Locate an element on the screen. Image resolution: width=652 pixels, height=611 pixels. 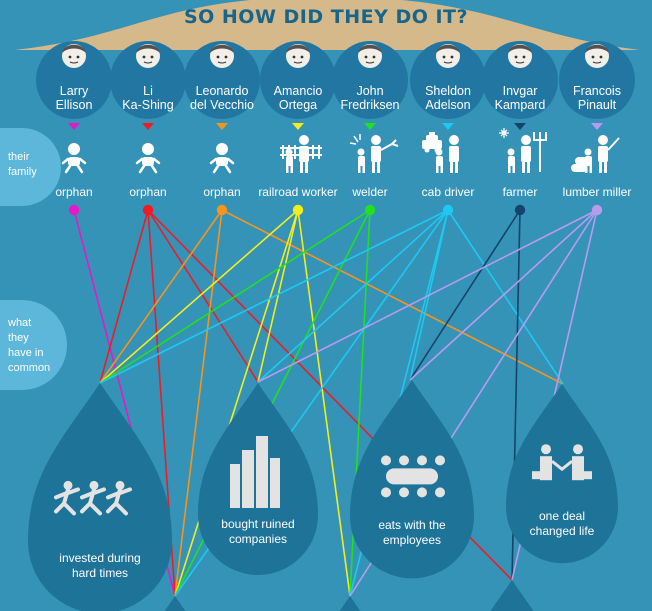
family-label: lumber miller is located at coordinates (597, 192).